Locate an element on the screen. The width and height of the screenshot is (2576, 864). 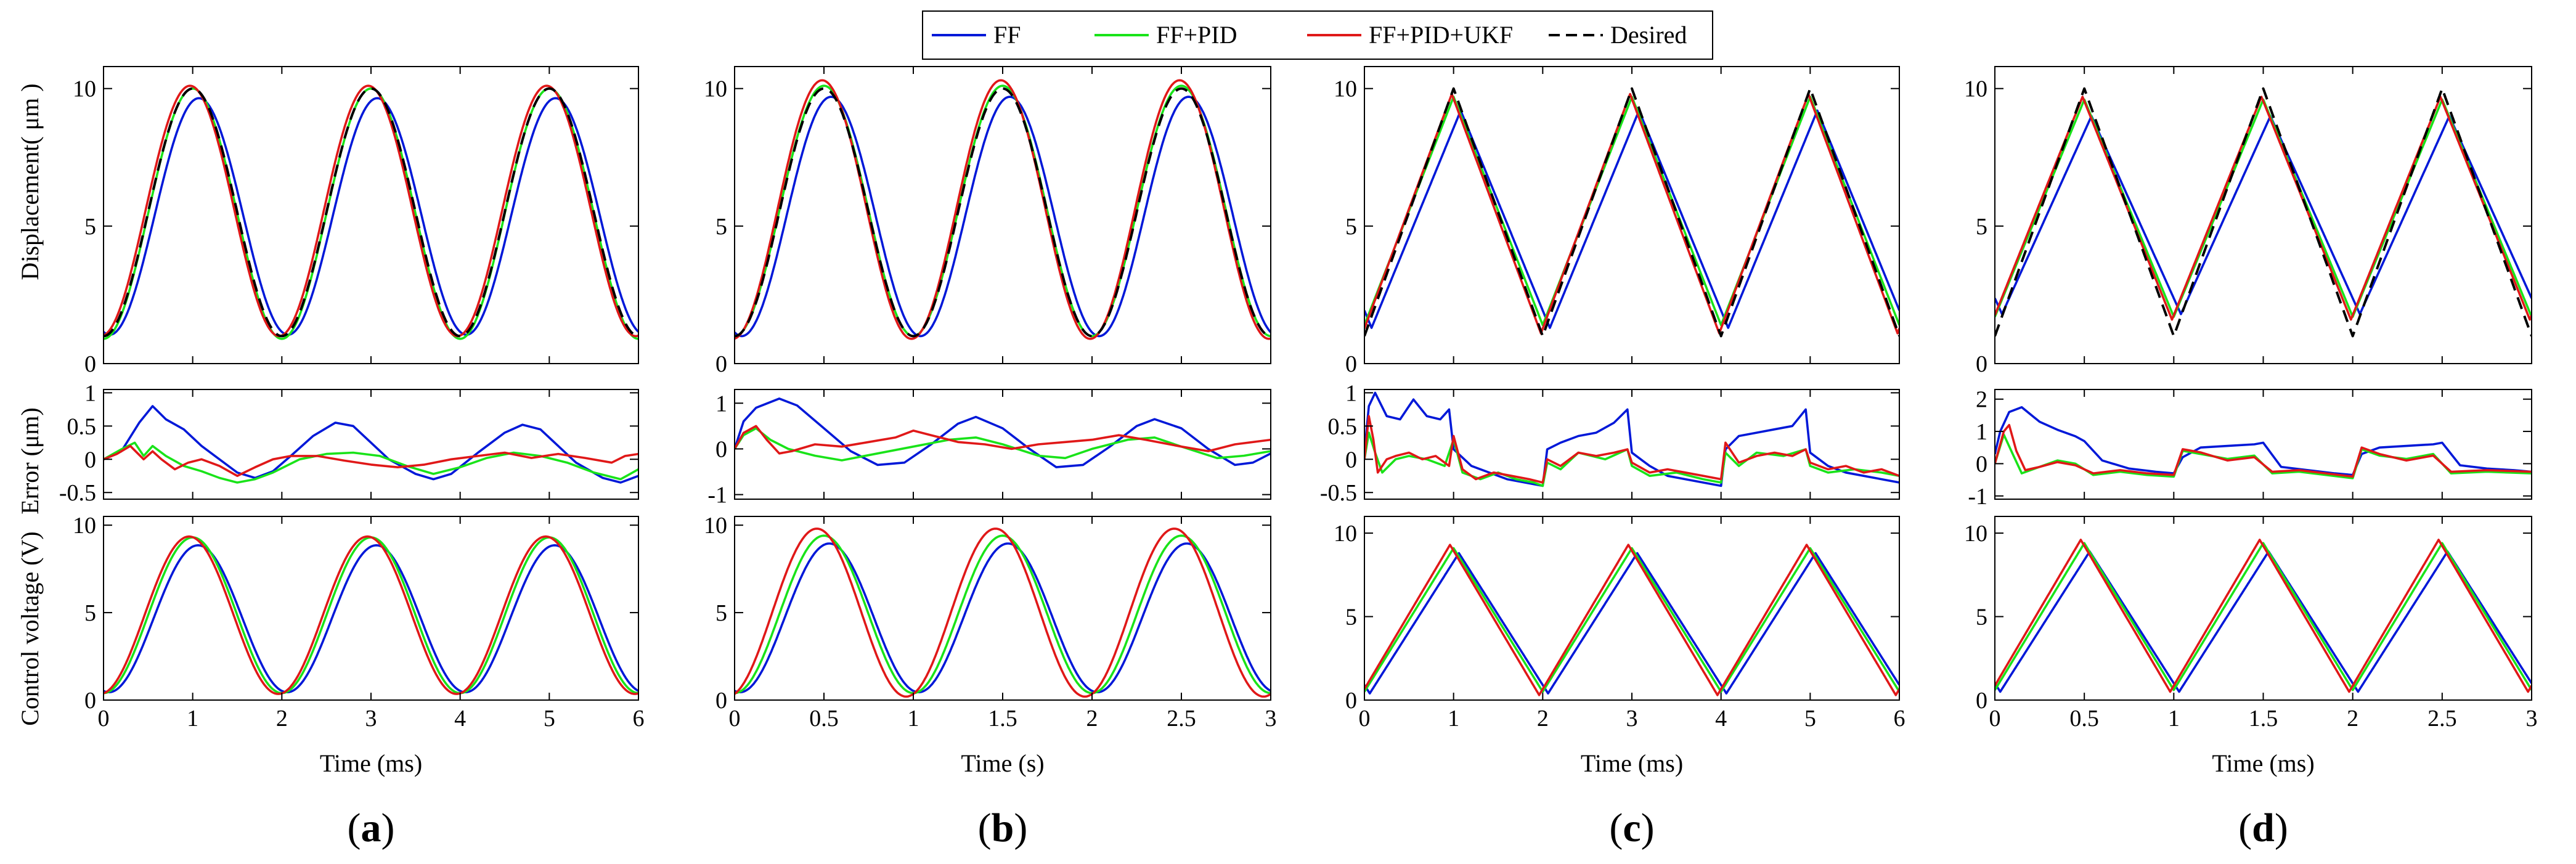
y-tick-label: 0.5 is located at coordinates (82, 426).